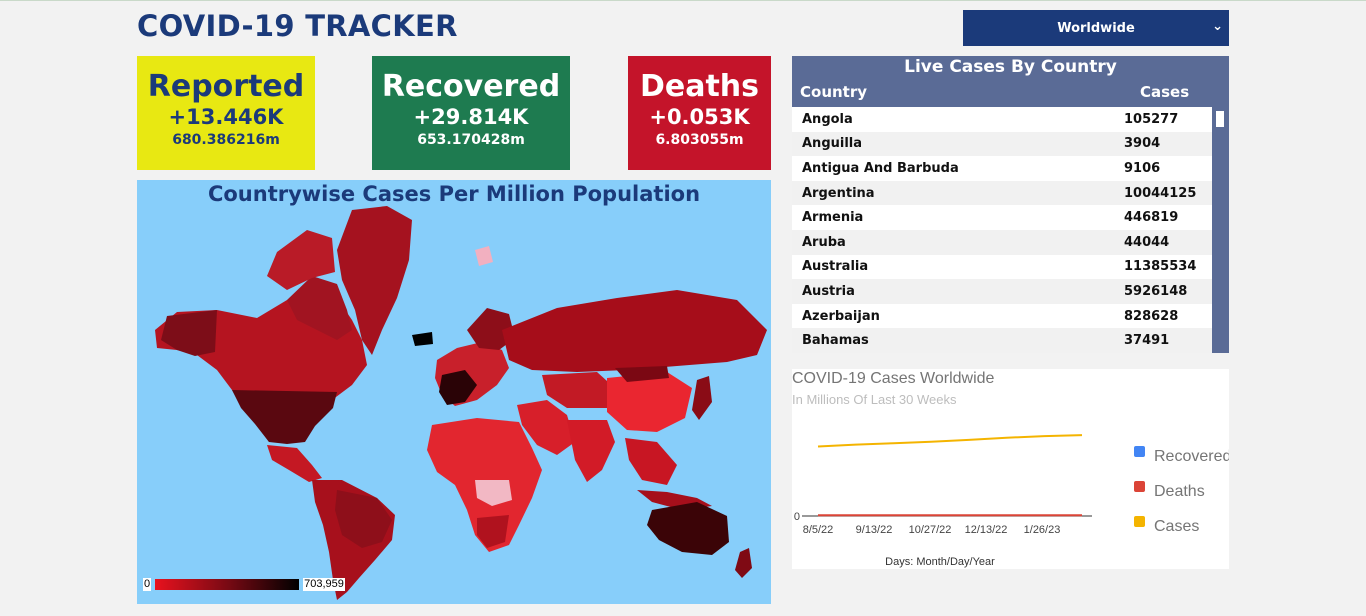 The image size is (1366, 616). What do you see at coordinates (484, 256) in the screenshot?
I see `map-svalbard` at bounding box center [484, 256].